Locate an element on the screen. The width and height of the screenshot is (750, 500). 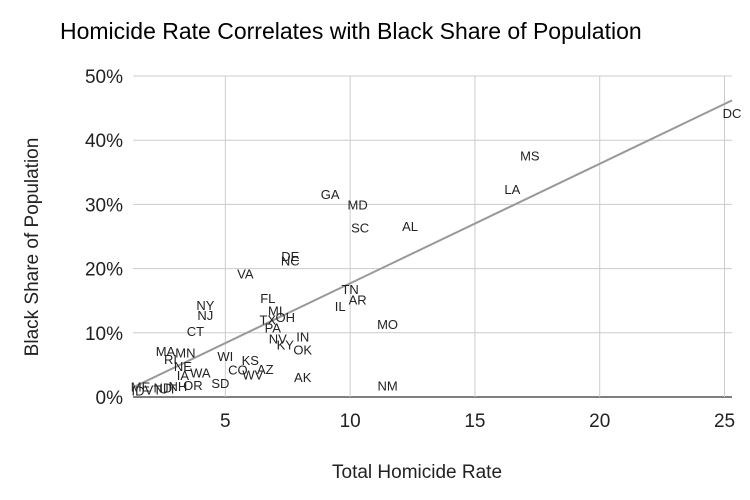
data-point-dc: DC is located at coordinates (732, 113).